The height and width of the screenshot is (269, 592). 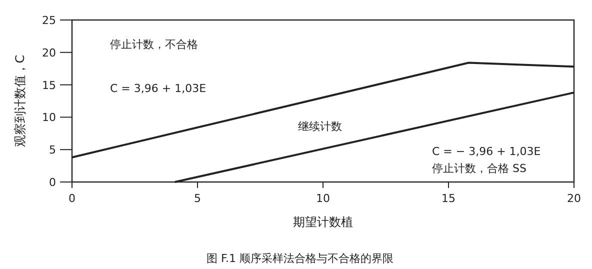 What do you see at coordinates (320, 126) in the screenshot?
I see `annotation: 继续计数` at bounding box center [320, 126].